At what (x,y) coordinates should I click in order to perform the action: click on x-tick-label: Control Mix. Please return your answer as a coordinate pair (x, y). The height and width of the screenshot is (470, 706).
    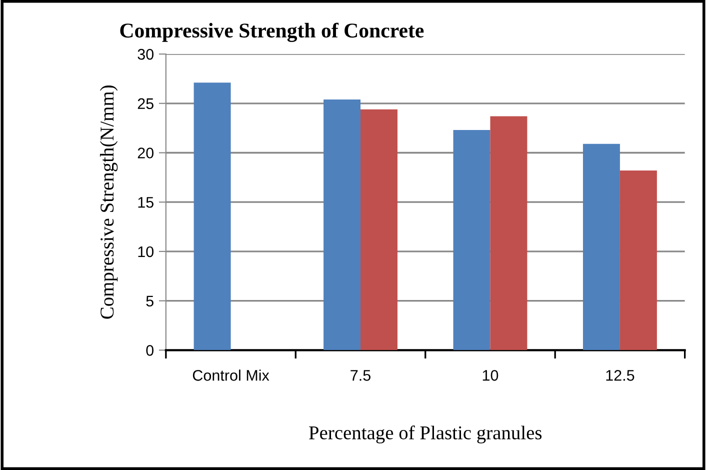
    Looking at the image, I should click on (231, 375).